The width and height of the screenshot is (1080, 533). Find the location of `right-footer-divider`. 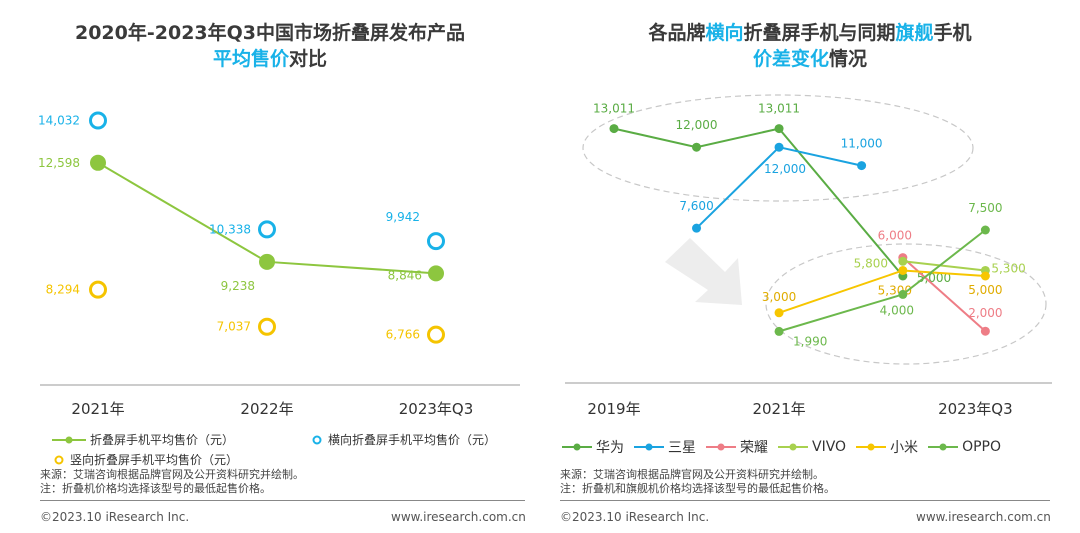

right-footer-divider is located at coordinates (805, 500).